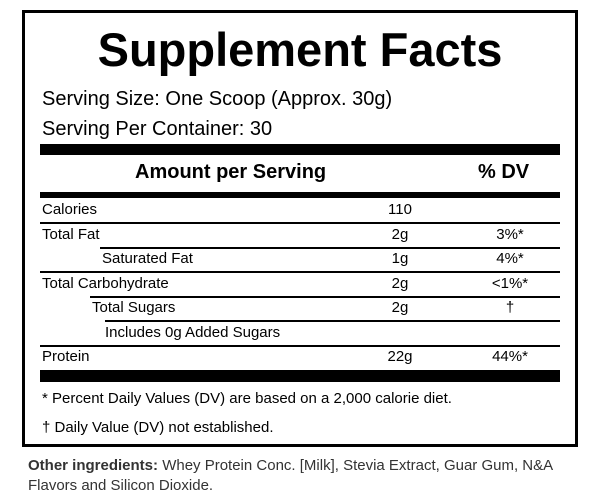 The height and width of the screenshot is (499, 600). I want to click on footnote: † Daily Value (DV) not established., so click(158, 427).